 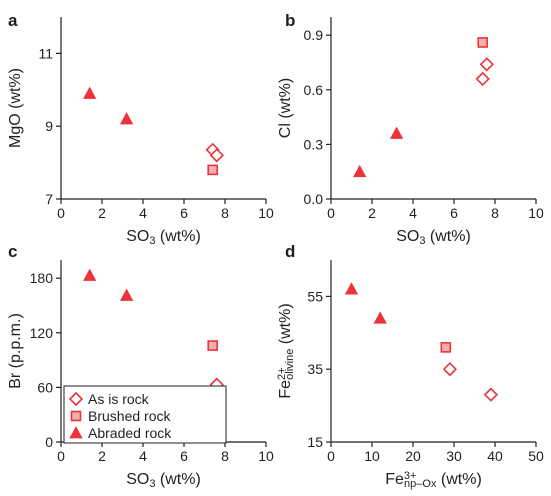 What do you see at coordinates (314, 144) in the screenshot?
I see `y-tick-label: 0.3` at bounding box center [314, 144].